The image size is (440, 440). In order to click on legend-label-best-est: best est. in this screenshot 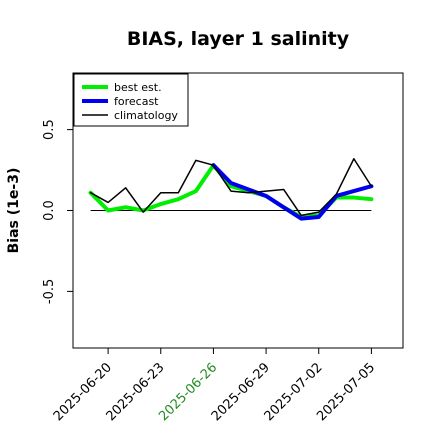, I will do `click(138, 87)`.